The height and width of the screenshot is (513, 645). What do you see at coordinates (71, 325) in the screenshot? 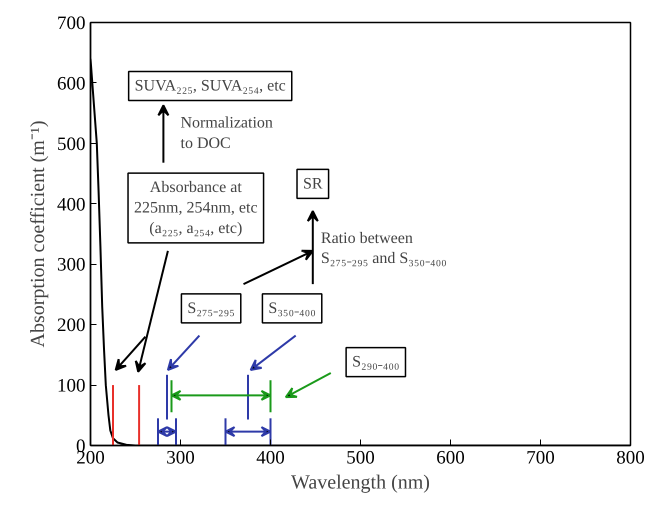
I see `y-tick-label: 200` at bounding box center [71, 325].